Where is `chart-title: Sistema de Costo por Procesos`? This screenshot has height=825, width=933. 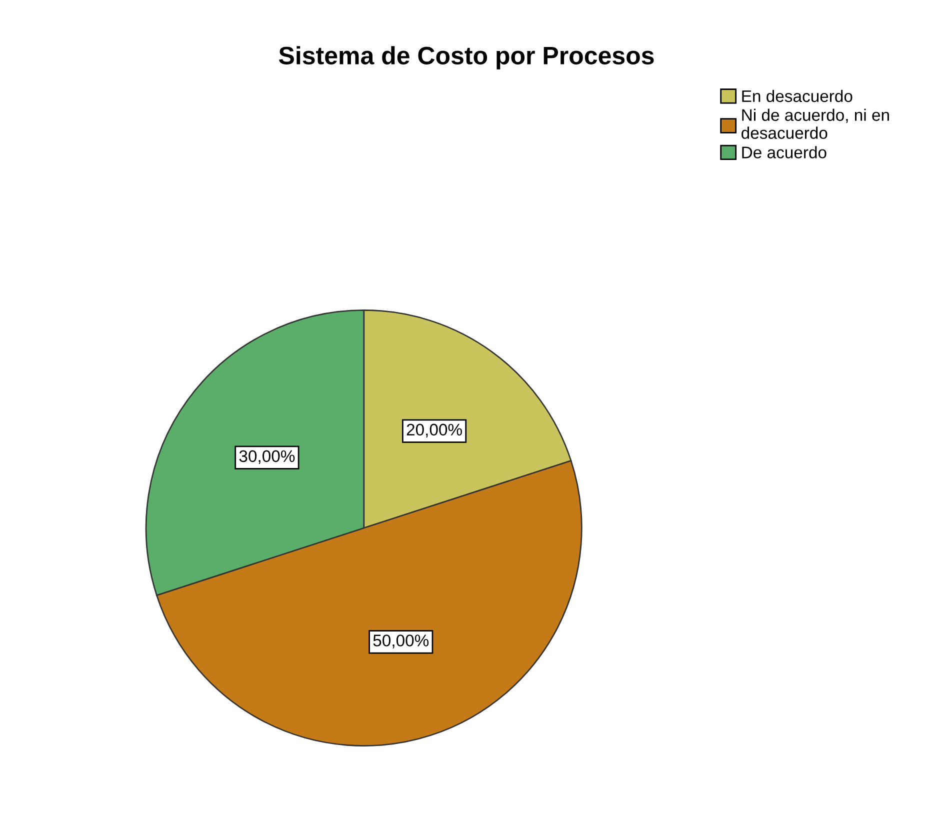 chart-title: Sistema de Costo por Procesos is located at coordinates (466, 58).